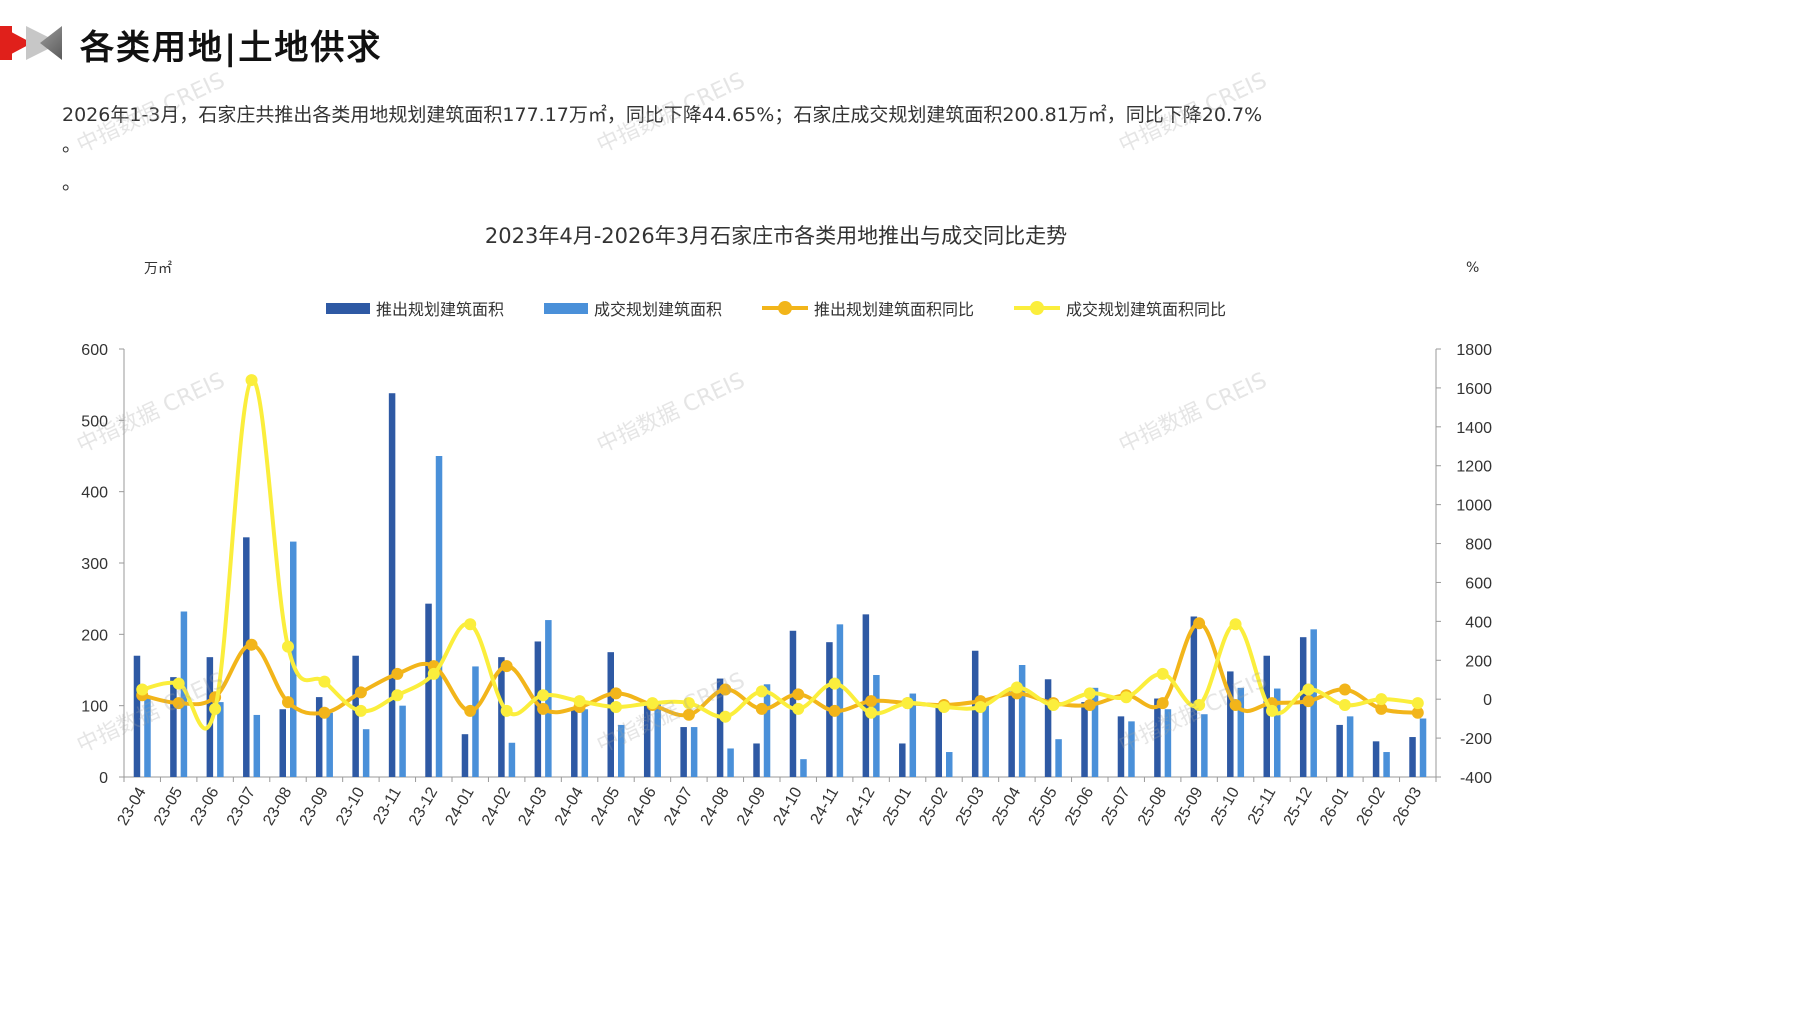  I want to click on x-axis-category-label: 25-07, so click(1116, 806).